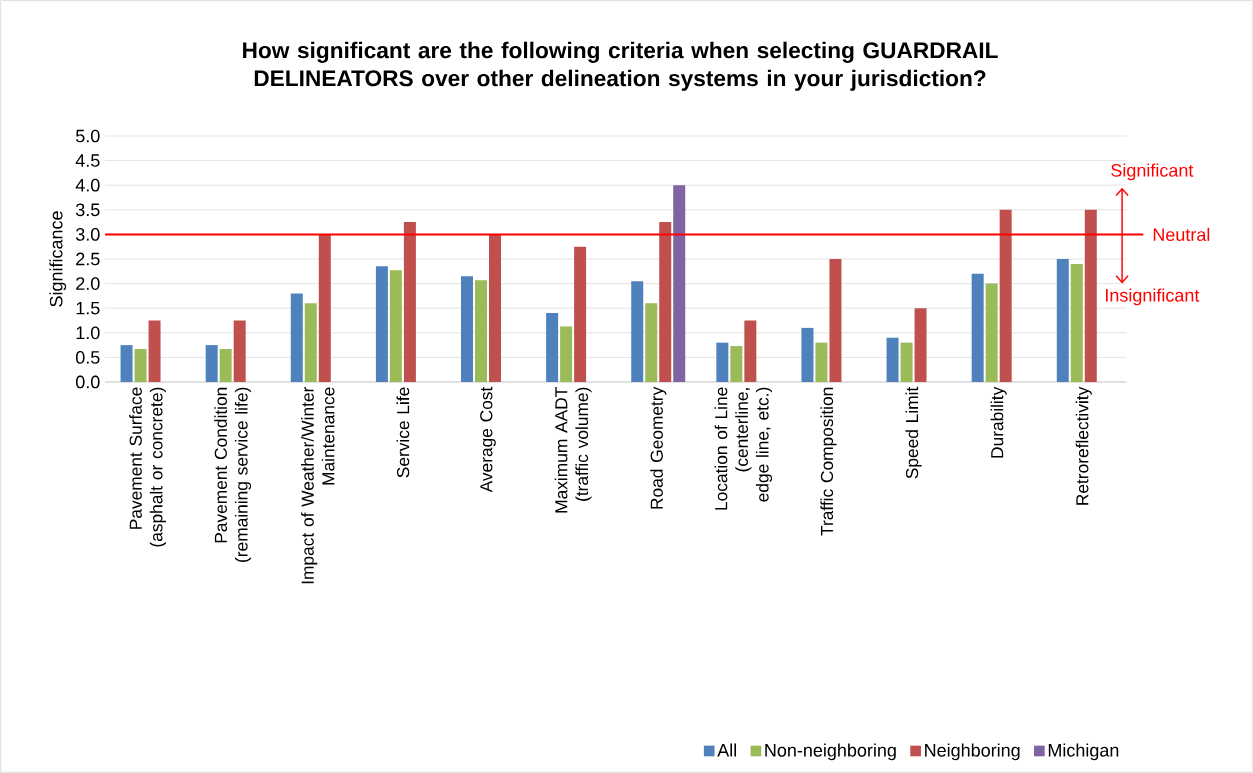 This screenshot has height=773, width=1253. Describe the element at coordinates (88, 308) in the screenshot. I see `y-tick-label: 1.5` at that location.